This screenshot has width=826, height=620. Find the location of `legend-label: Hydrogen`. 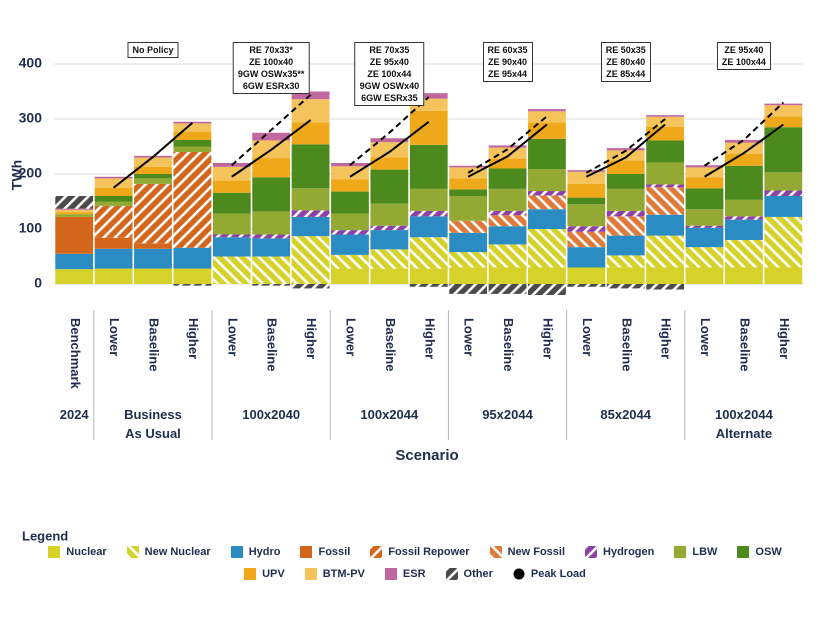

legend-label: Hydrogen is located at coordinates (629, 552).